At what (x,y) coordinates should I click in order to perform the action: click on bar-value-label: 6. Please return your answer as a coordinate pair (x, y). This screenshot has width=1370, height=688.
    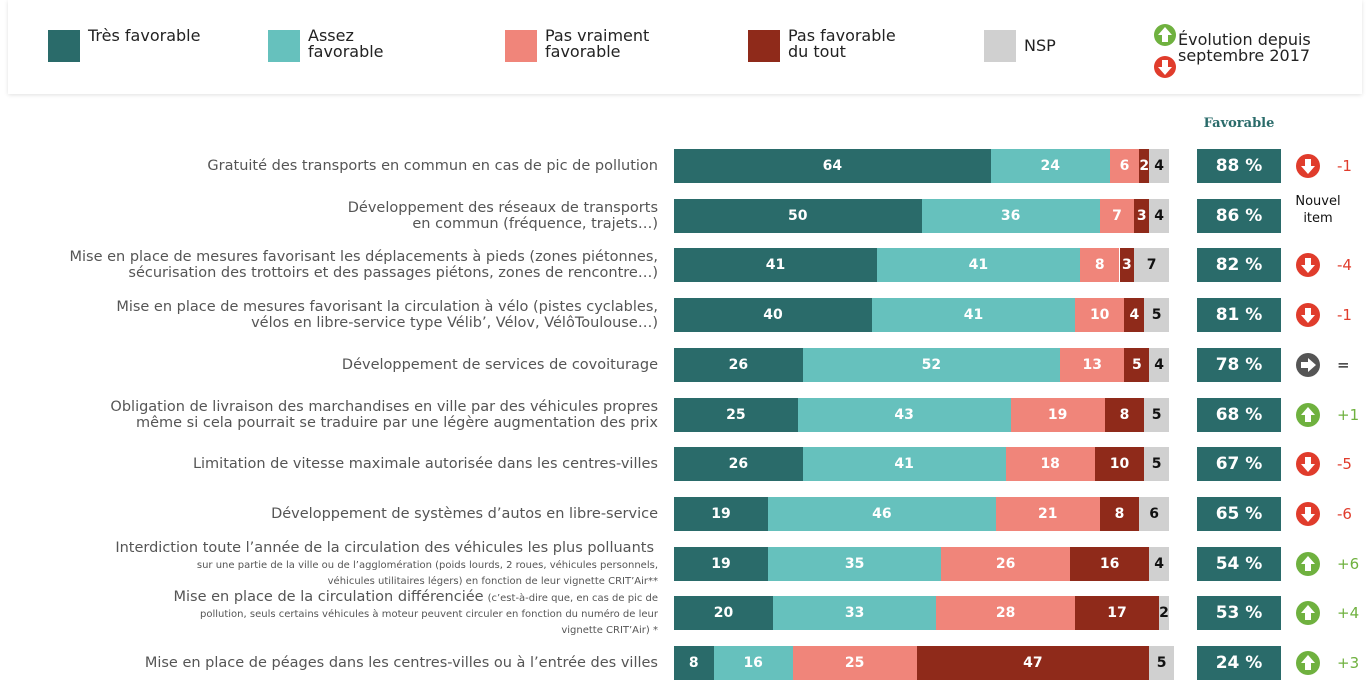
    Looking at the image, I should click on (1154, 513).